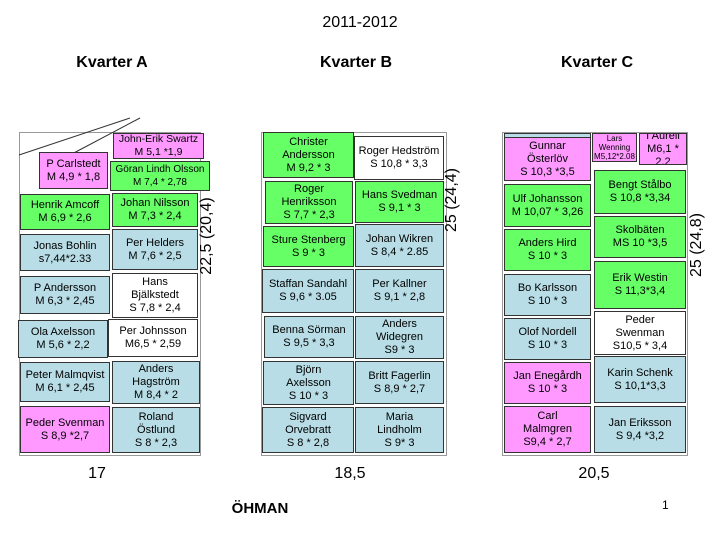  What do you see at coordinates (399, 245) in the screenshot?
I see `house-box: Johan Wikren S 8,4 * 2.85` at bounding box center [399, 245].